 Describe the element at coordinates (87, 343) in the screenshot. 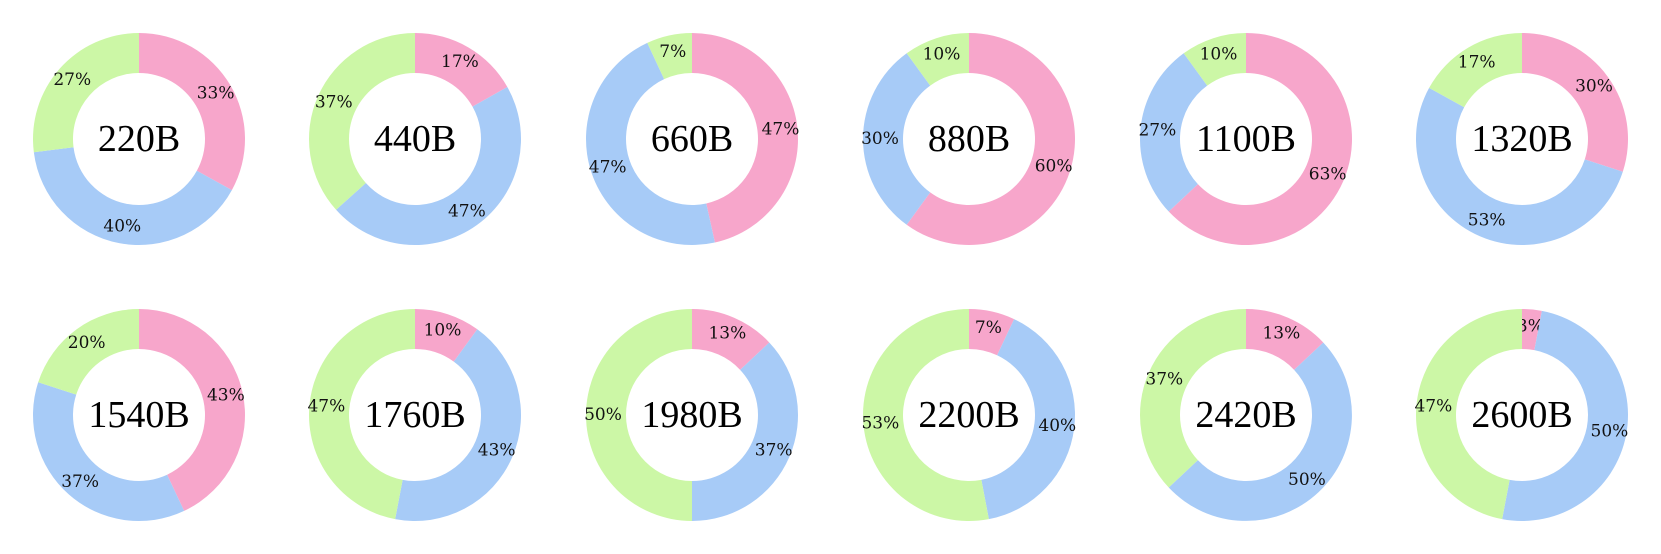

I see `slice-percent-label: 20%` at that location.